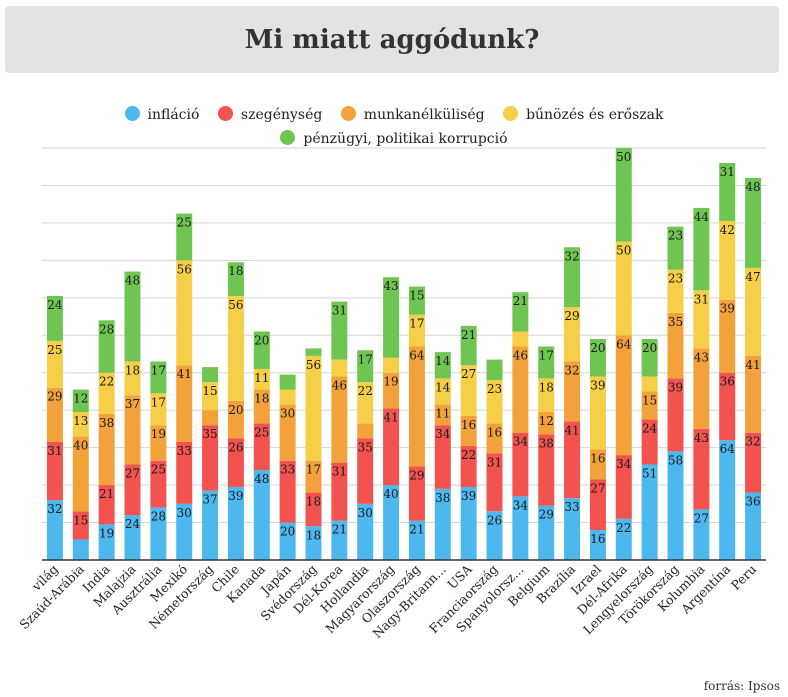 The height and width of the screenshot is (697, 788). I want to click on data-label: 27, so click(468, 374).